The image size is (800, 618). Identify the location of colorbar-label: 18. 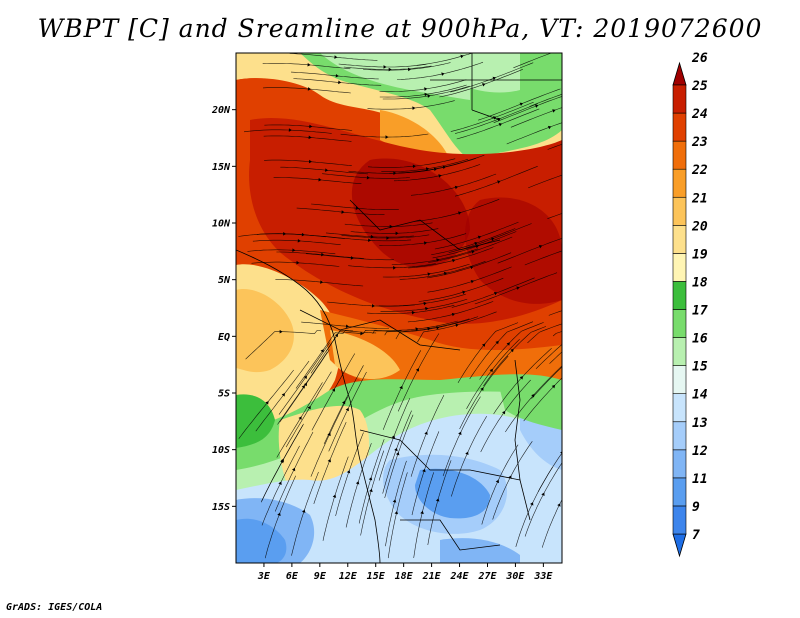
(700, 282).